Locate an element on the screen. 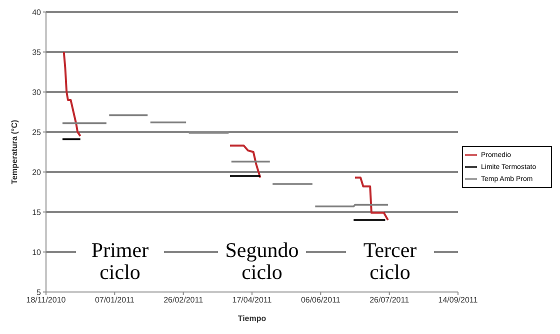 This screenshot has width=560, height=334. x-axis-title: Tiempo is located at coordinates (252, 318).